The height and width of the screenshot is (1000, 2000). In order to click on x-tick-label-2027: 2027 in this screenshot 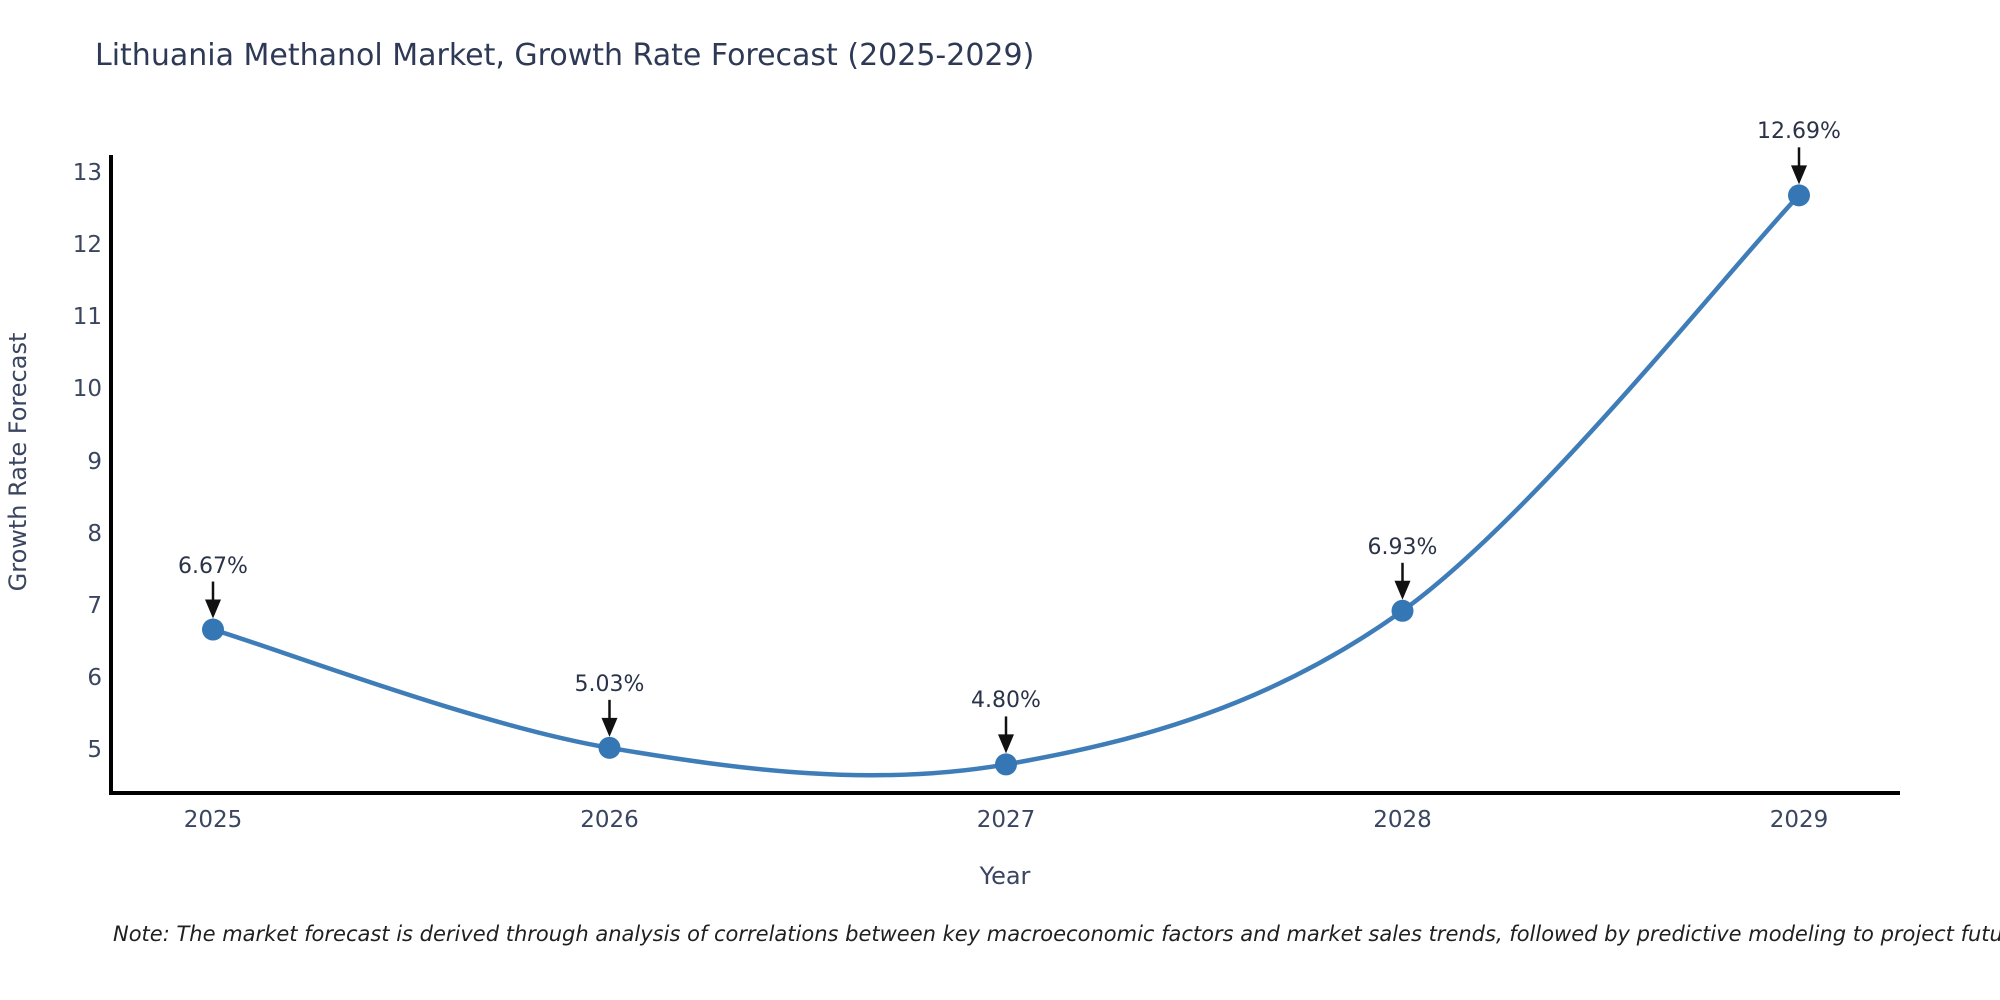, I will do `click(1006, 820)`.